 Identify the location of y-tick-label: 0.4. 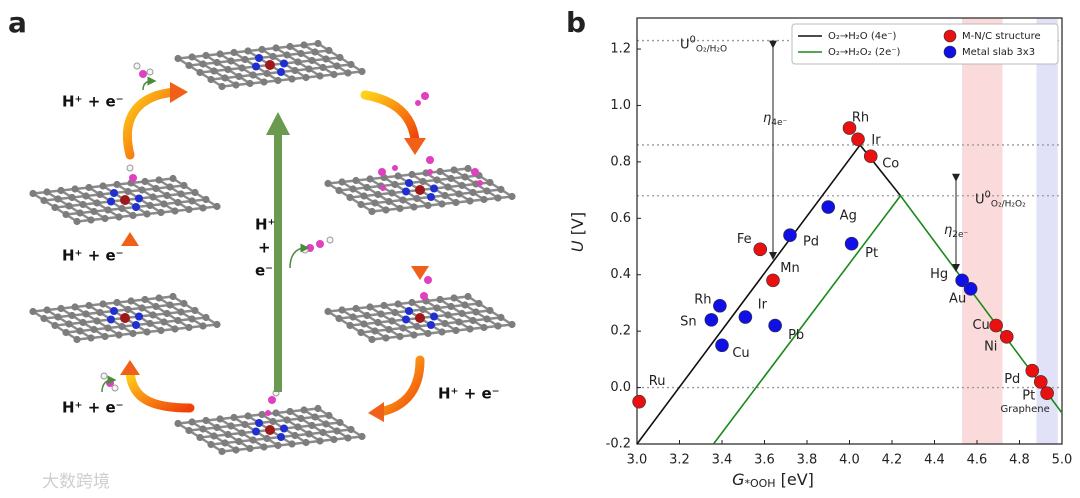
(620, 274).